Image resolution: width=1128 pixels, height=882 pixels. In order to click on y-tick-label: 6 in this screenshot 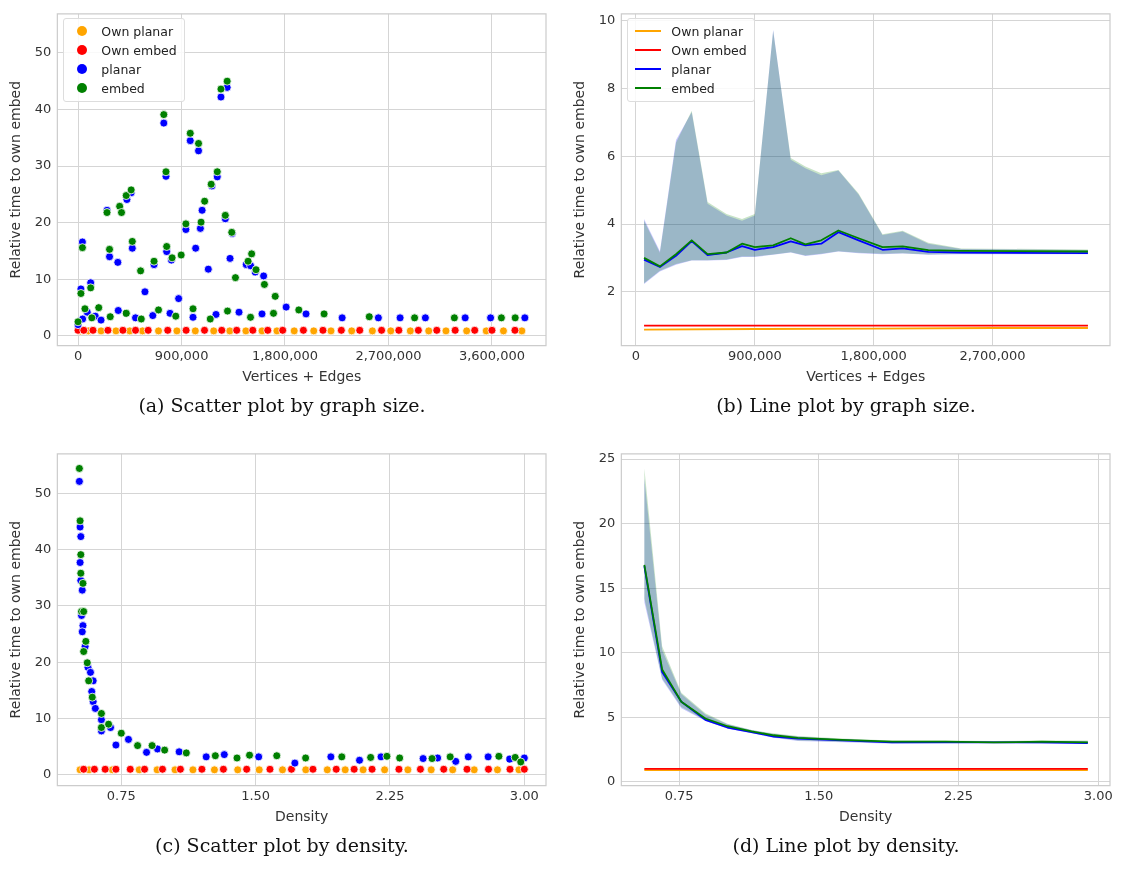, I will do `click(611, 155)`.